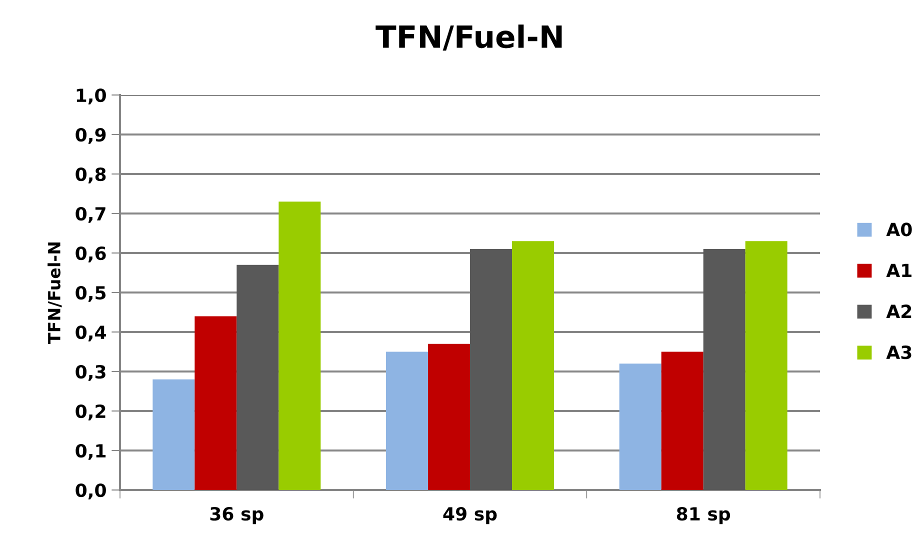 The image size is (917, 536). I want to click on y-tick-label: 0,4, so click(91, 333).